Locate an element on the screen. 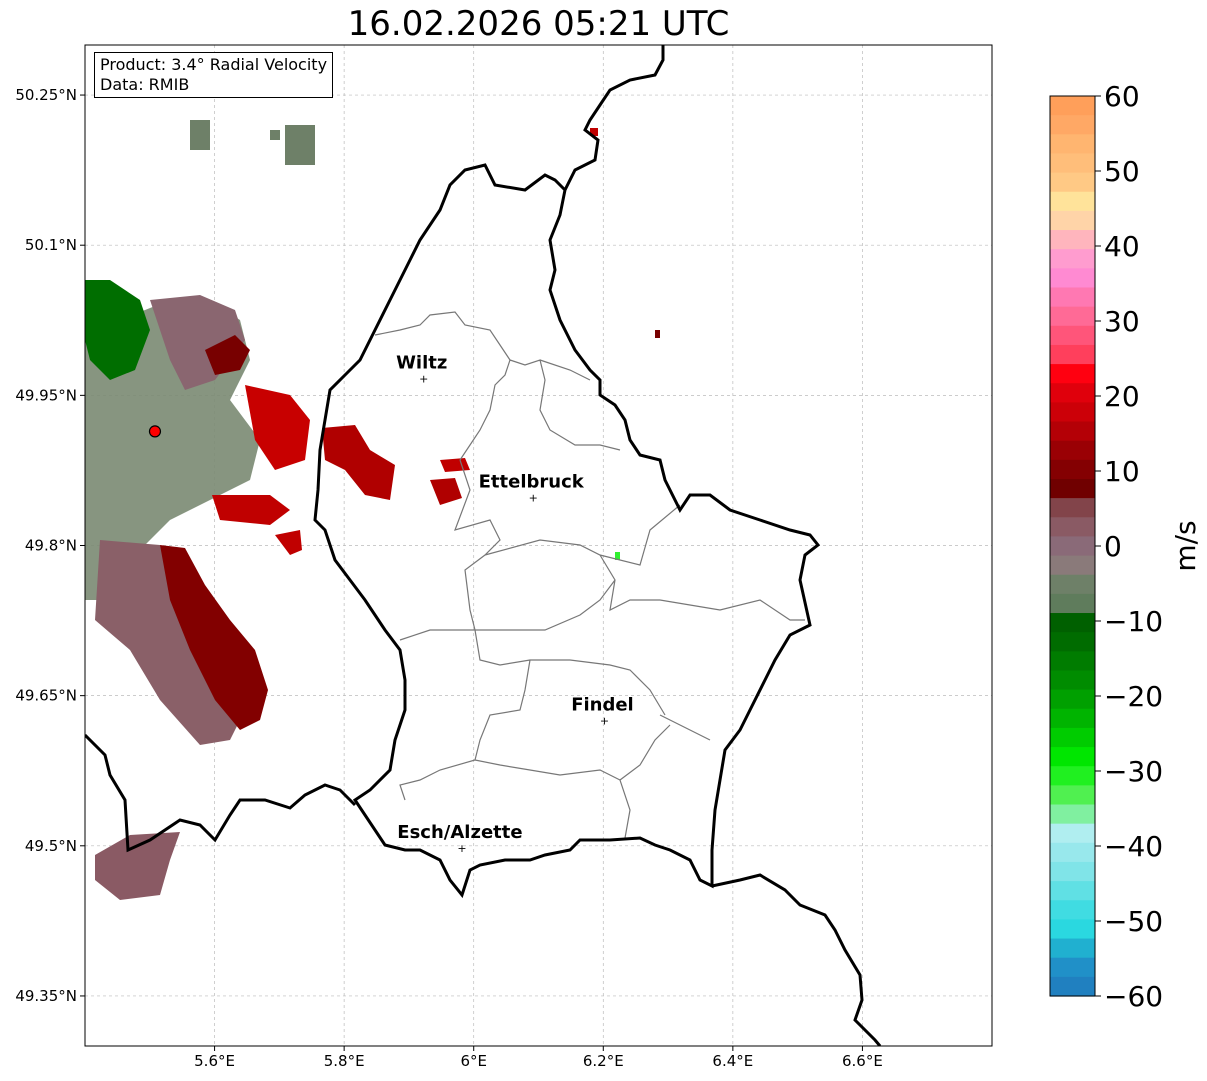  city-label: Esch/Alzette is located at coordinates (459, 832).